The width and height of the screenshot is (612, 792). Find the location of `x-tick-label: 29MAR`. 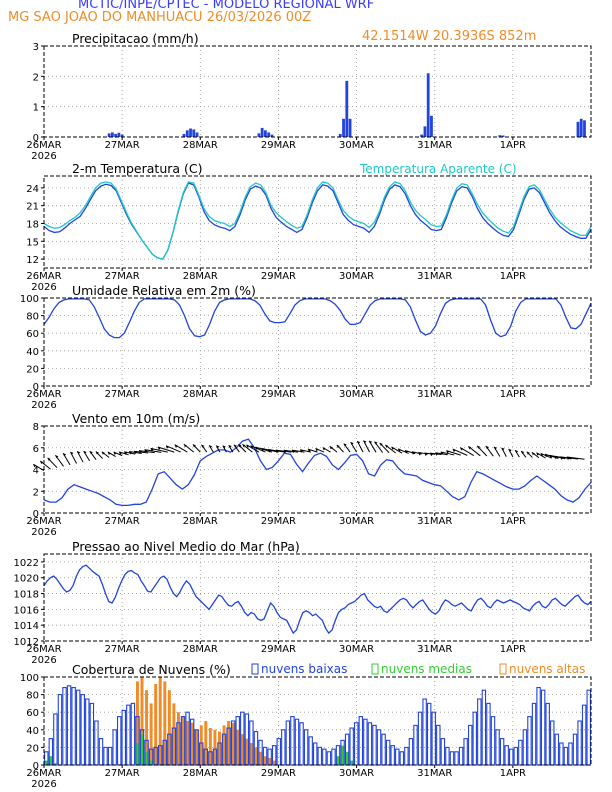

x-tick-label: 29MAR is located at coordinates (278, 773).